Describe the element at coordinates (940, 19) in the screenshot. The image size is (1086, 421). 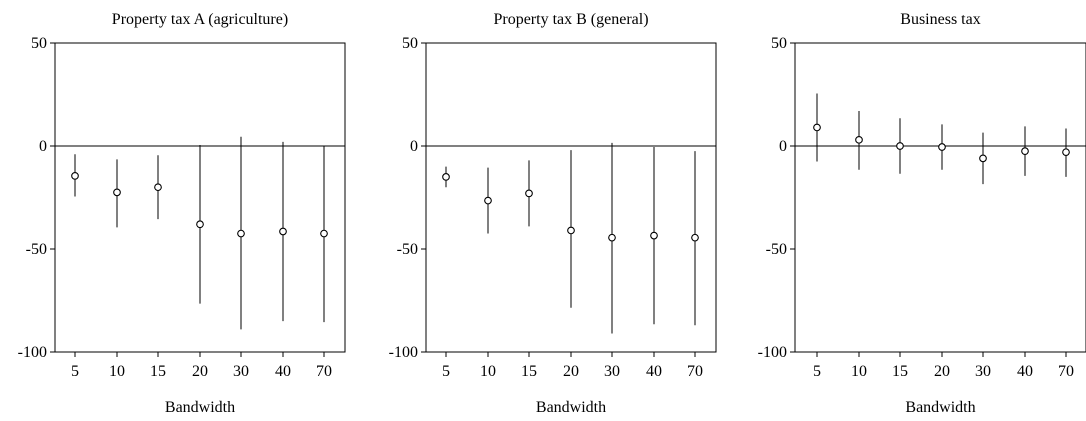
I see `panel-title: Business tax` at that location.